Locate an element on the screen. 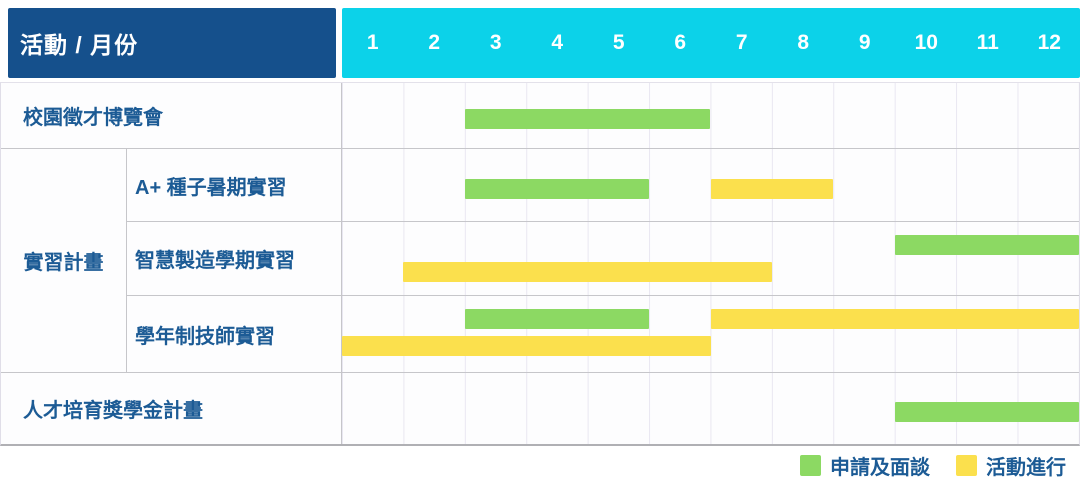  month-label-5: 5 is located at coordinates (618, 42).